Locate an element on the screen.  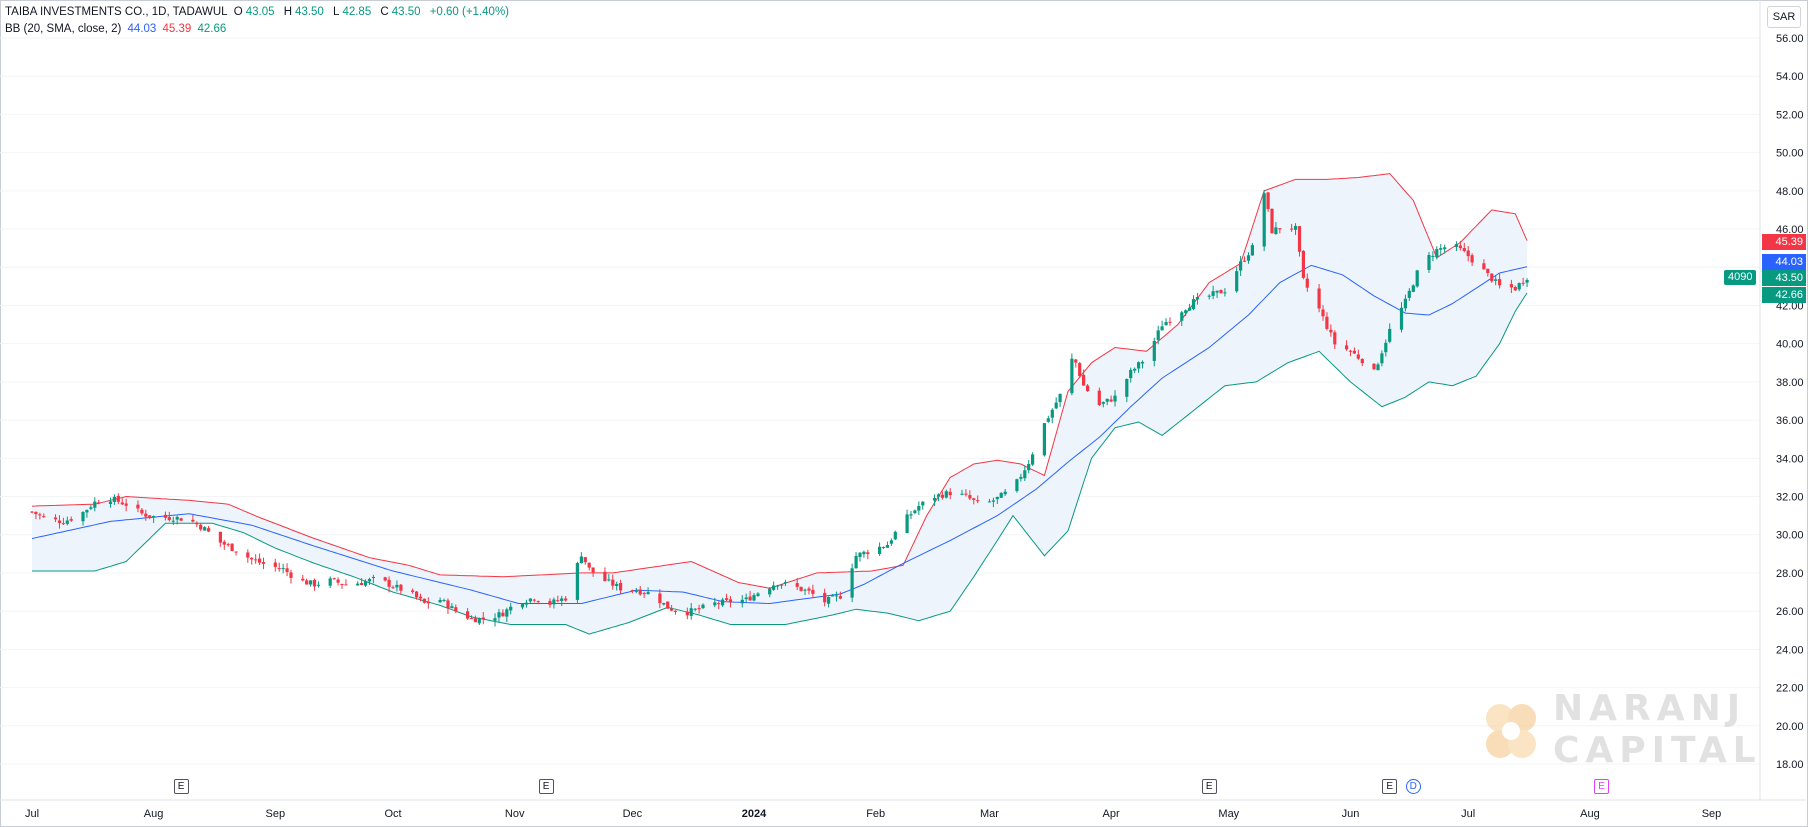
low-number: 42.85 is located at coordinates (357, 12).